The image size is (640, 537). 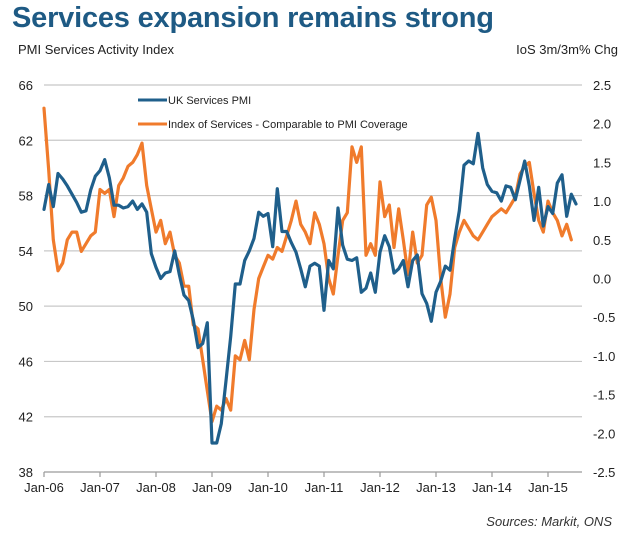 What do you see at coordinates (26, 196) in the screenshot?
I see `left-tick-label: 58` at bounding box center [26, 196].